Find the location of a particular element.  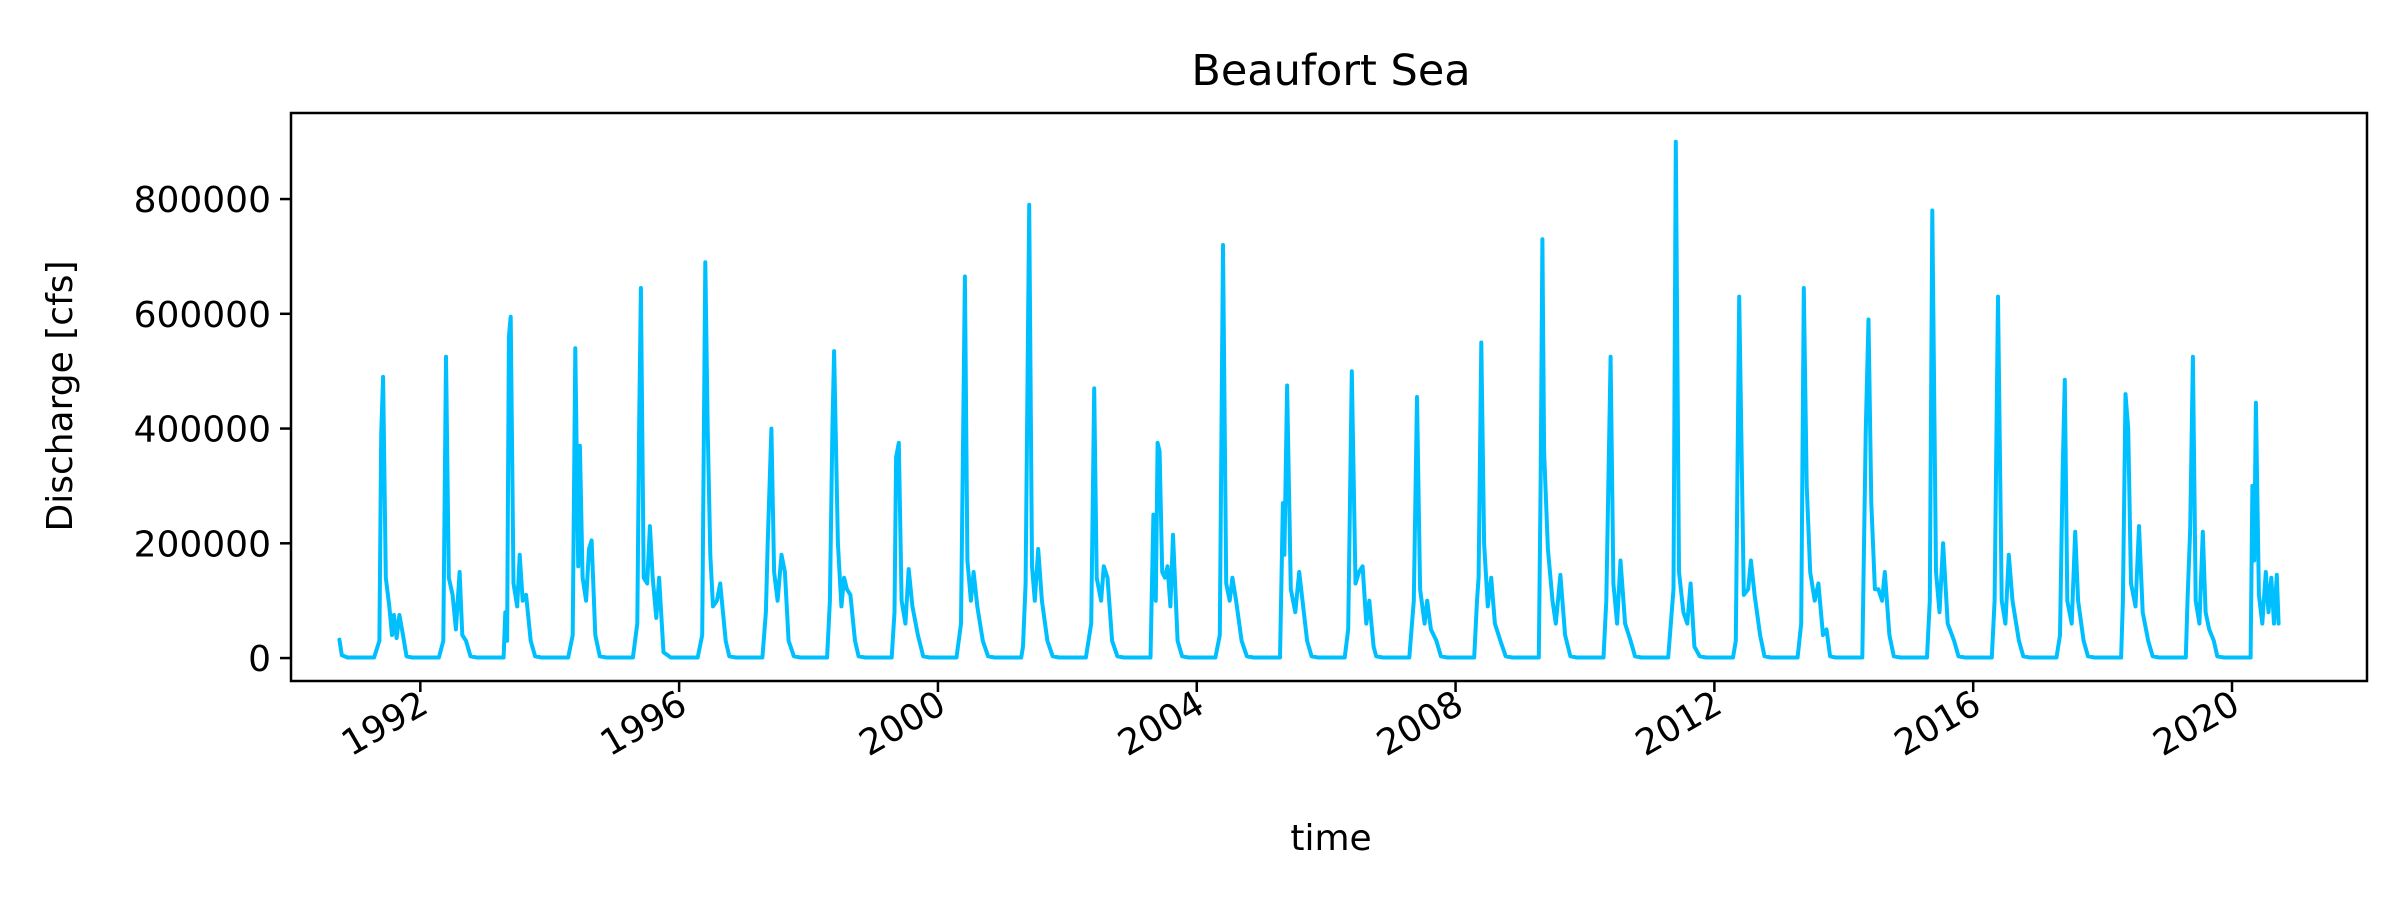

y-tick-label: 600000 is located at coordinates (202, 315).